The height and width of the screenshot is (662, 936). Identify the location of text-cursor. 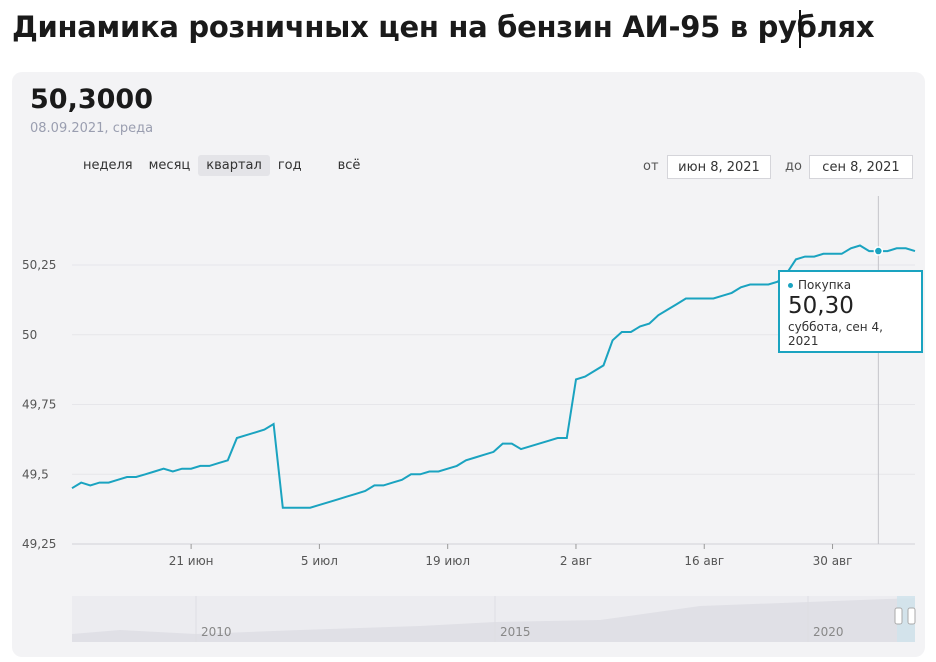
(800, 29).